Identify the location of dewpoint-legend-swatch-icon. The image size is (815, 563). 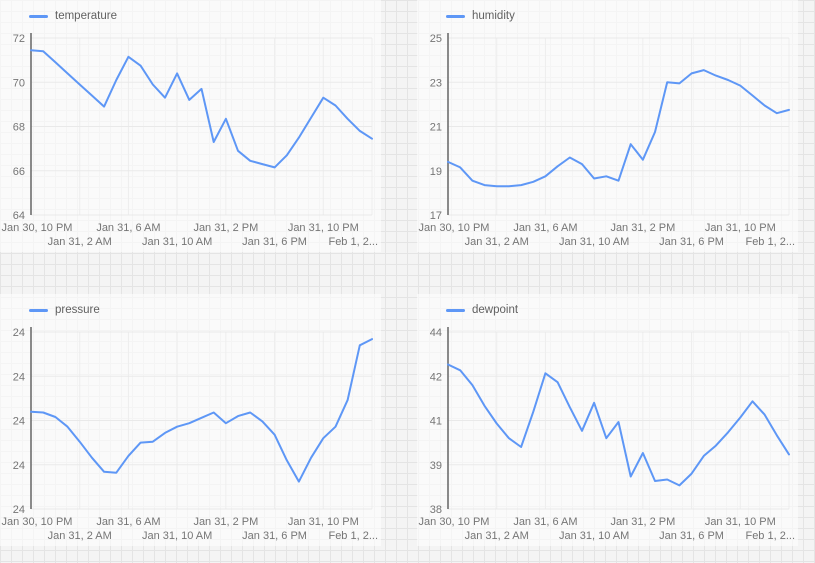
(455, 310).